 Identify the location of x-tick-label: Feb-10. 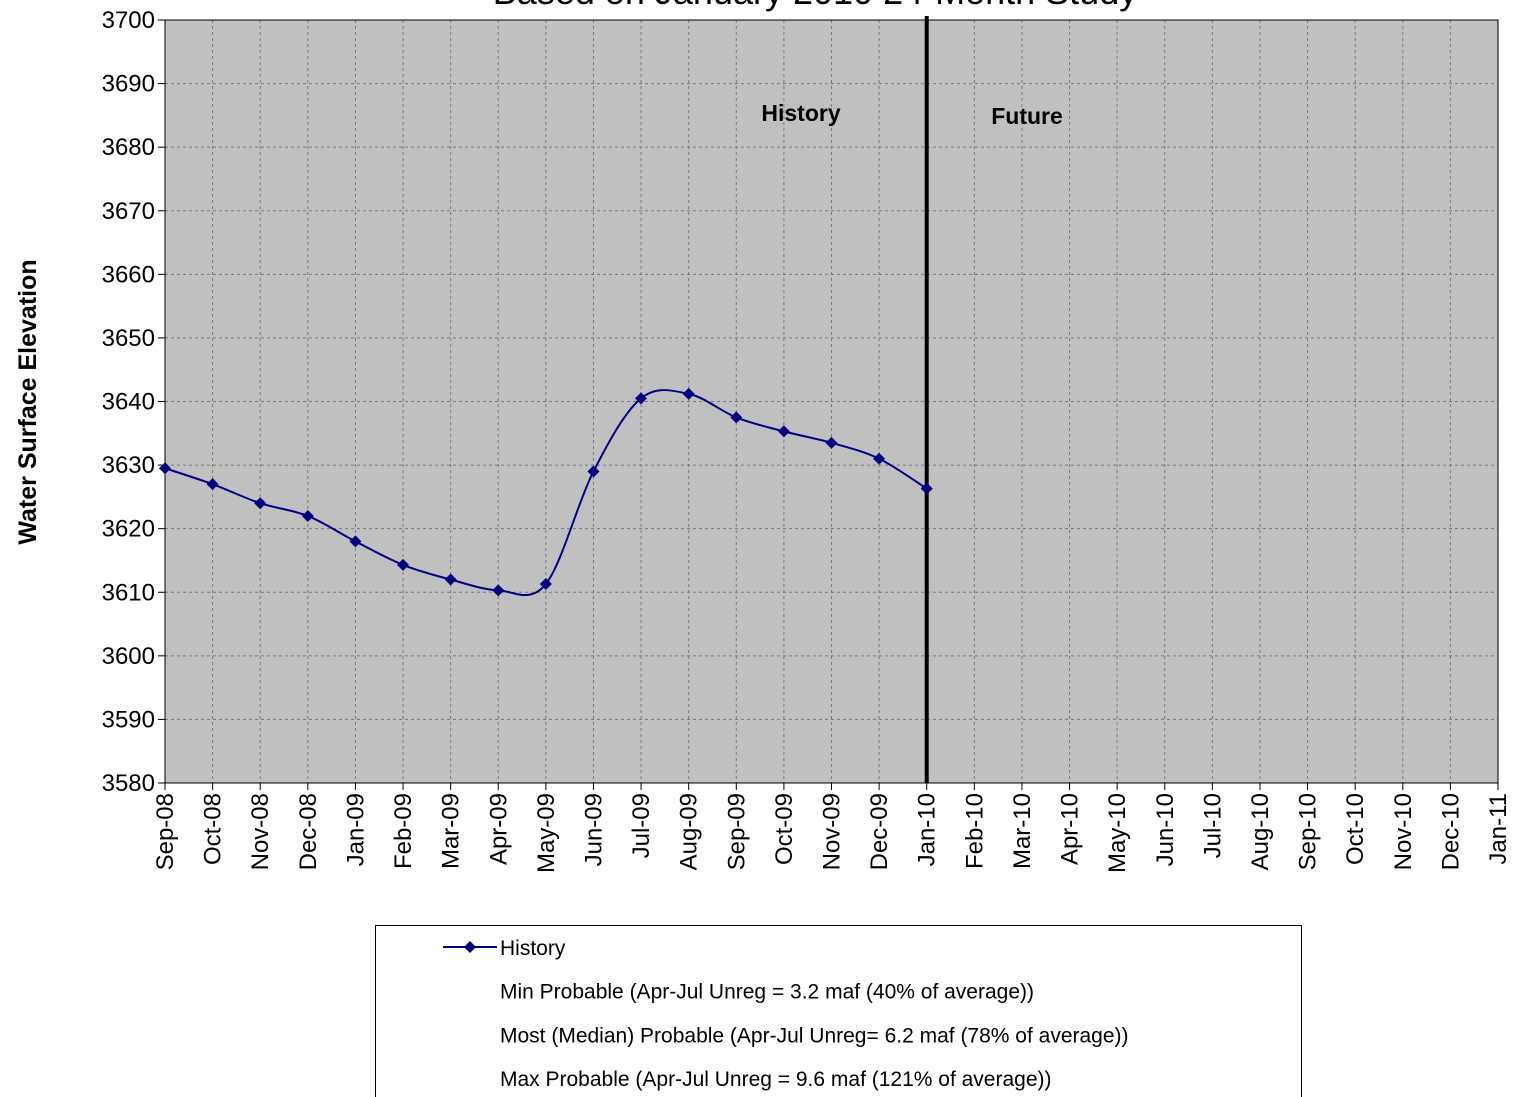
(974, 831).